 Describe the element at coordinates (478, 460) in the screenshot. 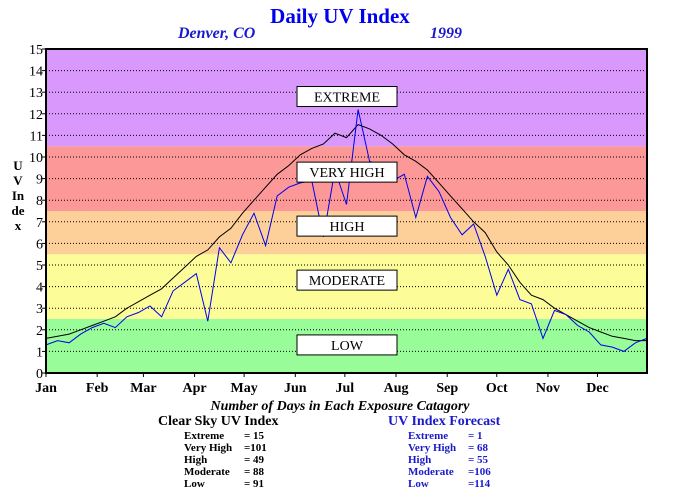

I see `stat-value: = 55` at that location.